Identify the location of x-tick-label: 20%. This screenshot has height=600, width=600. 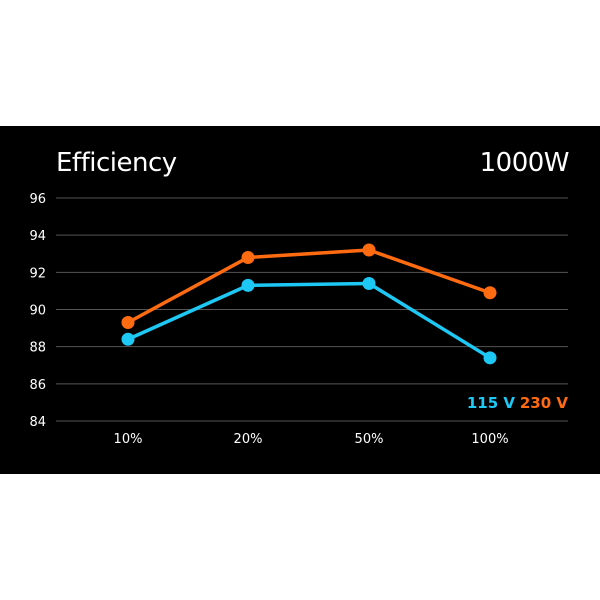
(248, 439).